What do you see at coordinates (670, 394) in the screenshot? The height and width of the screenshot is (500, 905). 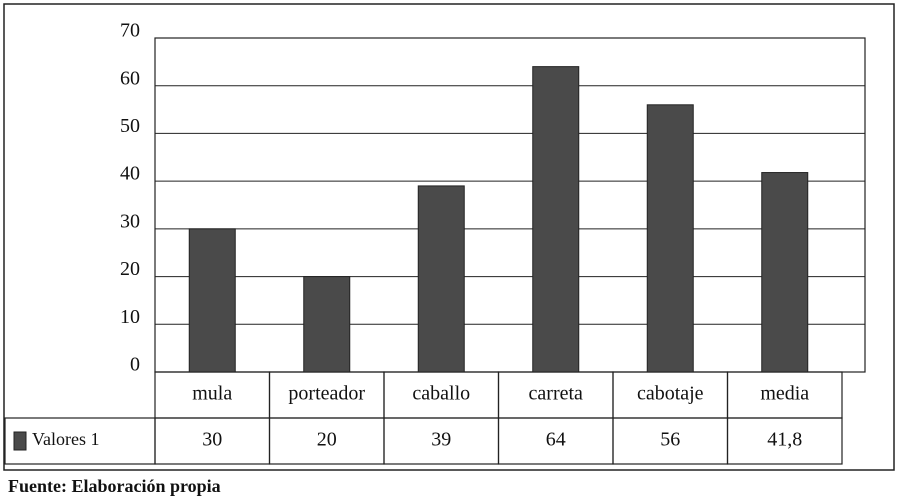 I see `x-tick-label: cabotaje` at bounding box center [670, 394].